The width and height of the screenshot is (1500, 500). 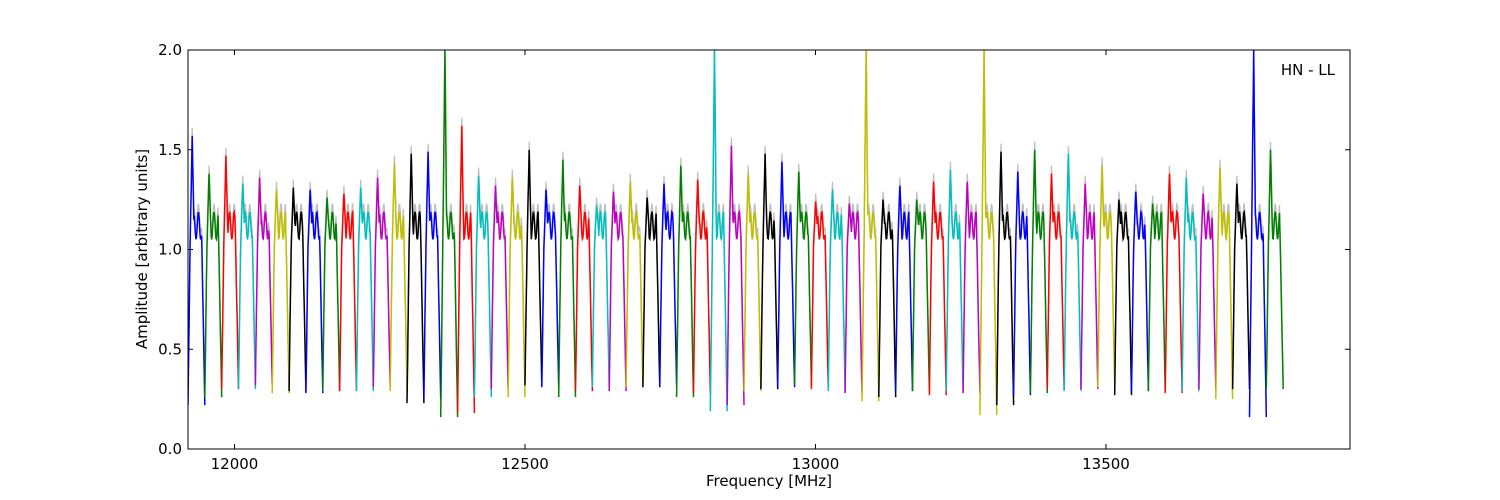 What do you see at coordinates (170, 50) in the screenshot?
I see `y-tick-label: 2.0` at bounding box center [170, 50].